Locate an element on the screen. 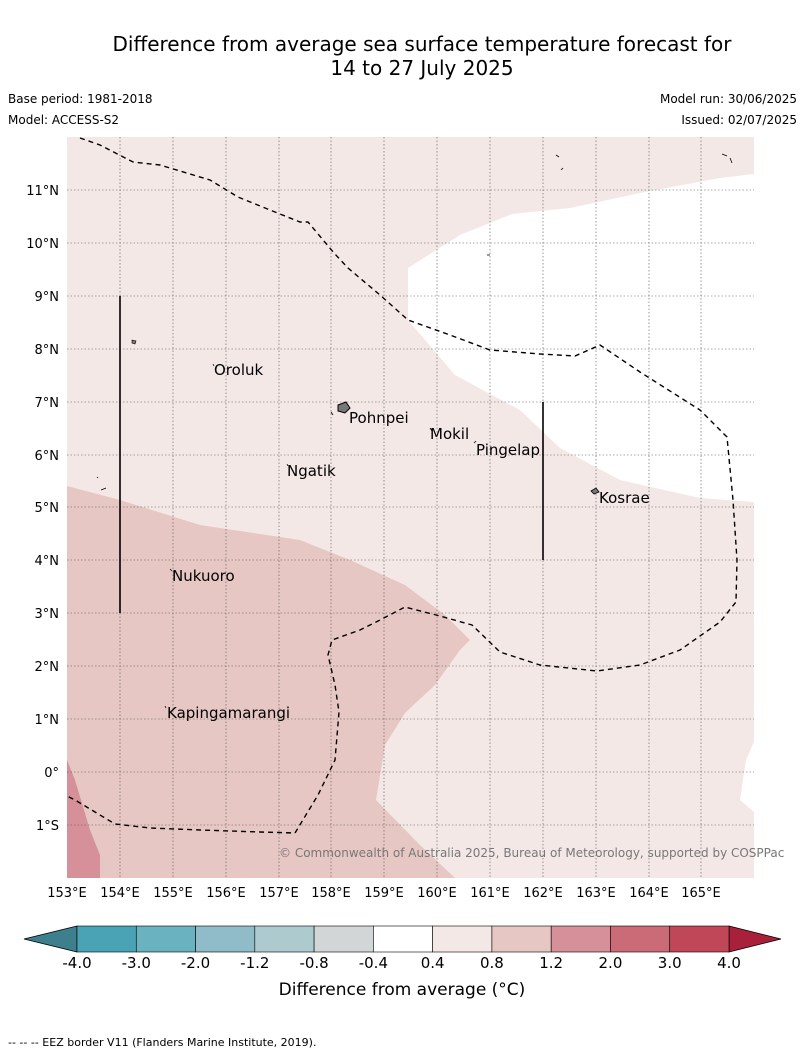  colorbar-tick-label: 4.0 is located at coordinates (729, 963).